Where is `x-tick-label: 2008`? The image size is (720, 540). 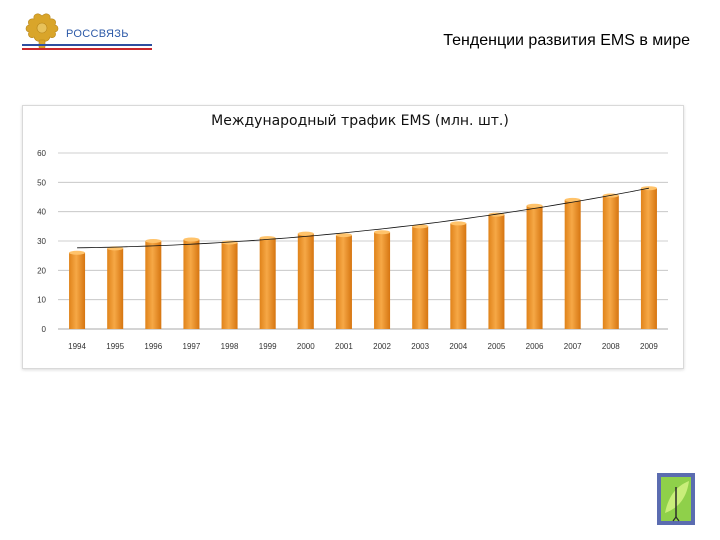
x-tick-label: 2008 is located at coordinates (611, 346).